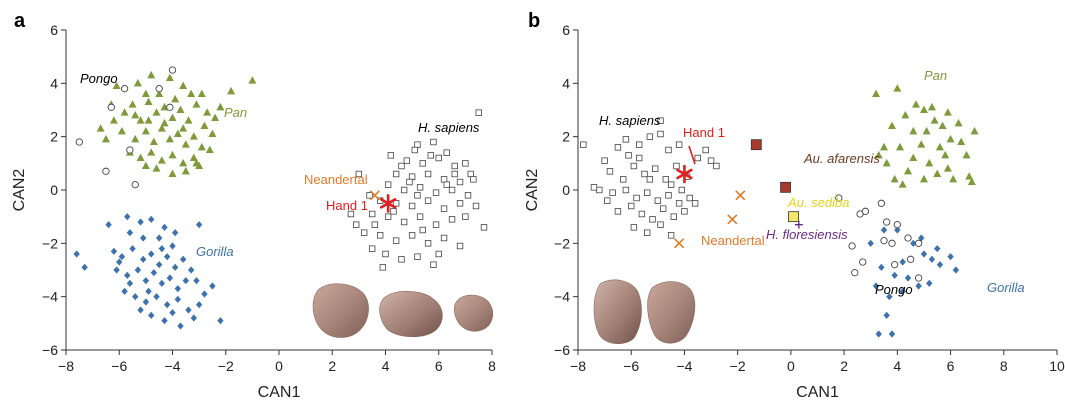 This screenshot has height=407, width=1065. I want to click on x-tick-label: −4, so click(684, 366).